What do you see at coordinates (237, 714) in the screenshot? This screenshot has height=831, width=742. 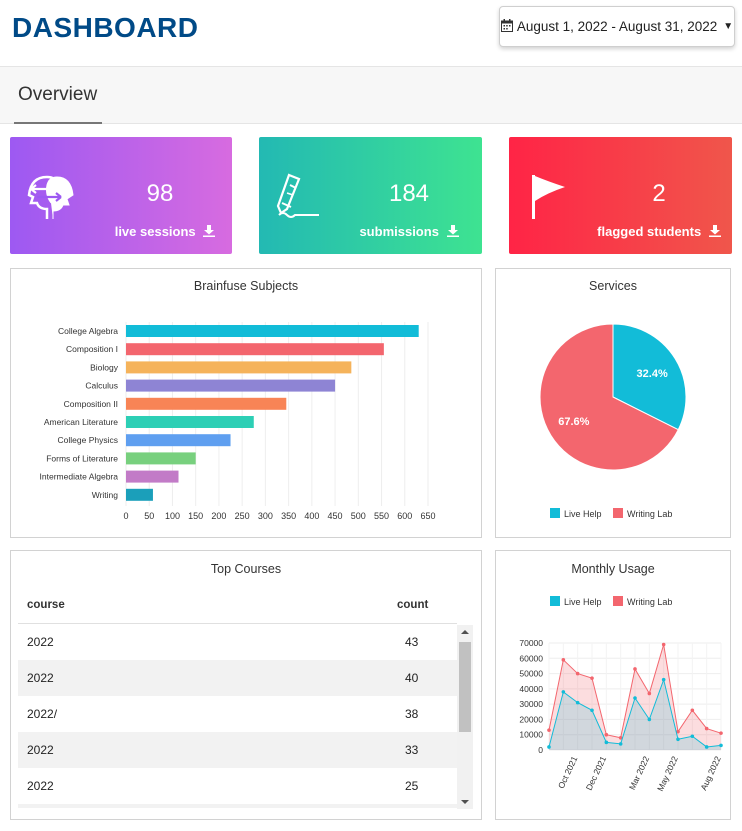 I see `table-row: 2022/38` at bounding box center [237, 714].